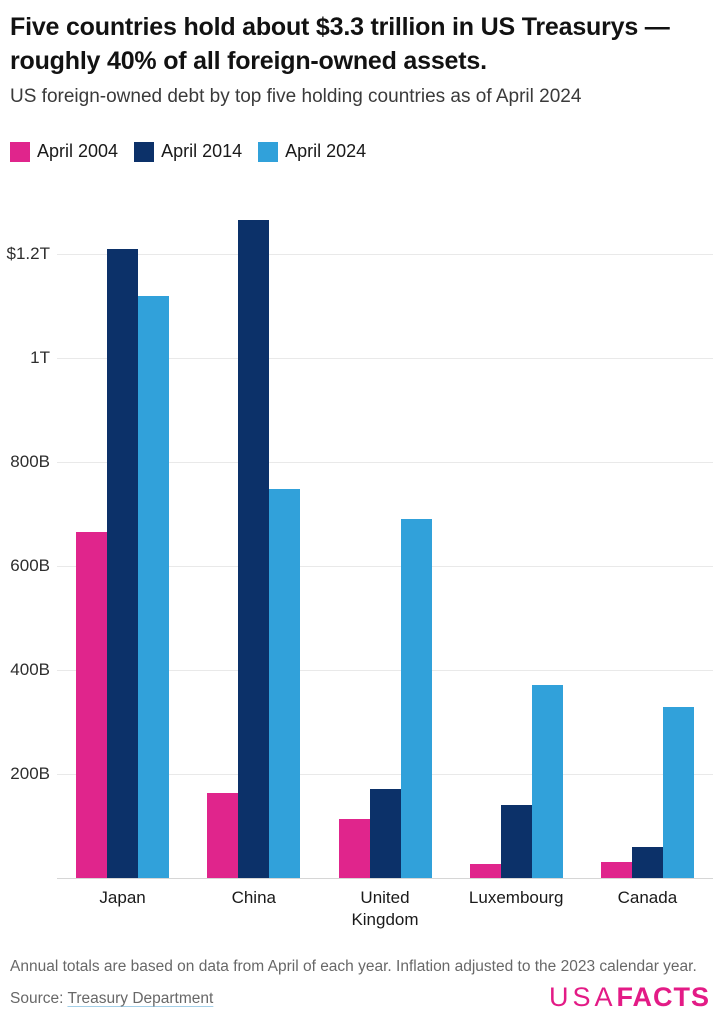 This screenshot has height=1024, width=723. I want to click on legend-label: April 2014, so click(202, 151).